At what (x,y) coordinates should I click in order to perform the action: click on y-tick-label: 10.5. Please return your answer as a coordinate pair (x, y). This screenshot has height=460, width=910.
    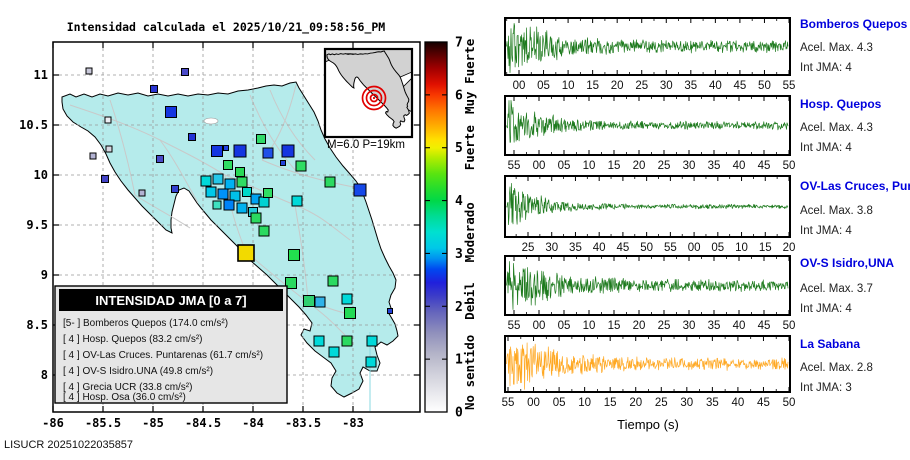
    Looking at the image, I should click on (33, 125).